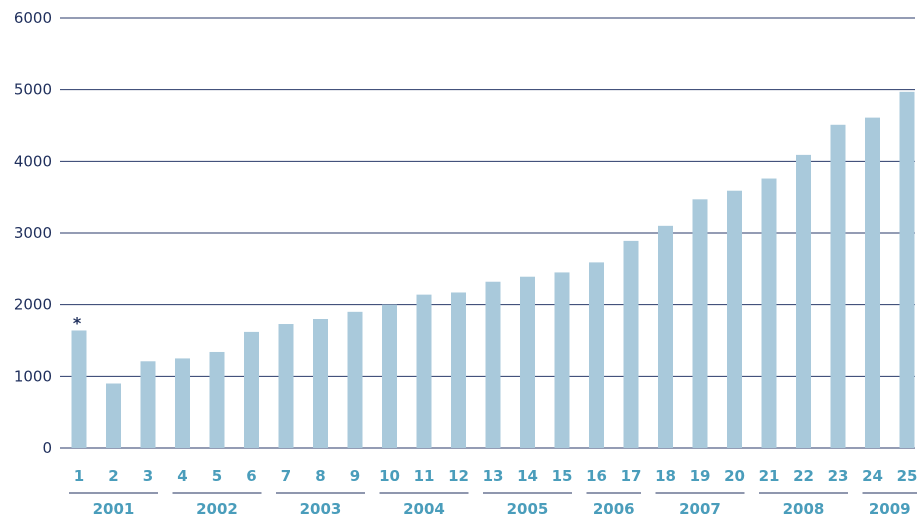  What do you see at coordinates (803, 476) in the screenshot?
I see `x-tick-label: 22` at bounding box center [803, 476].